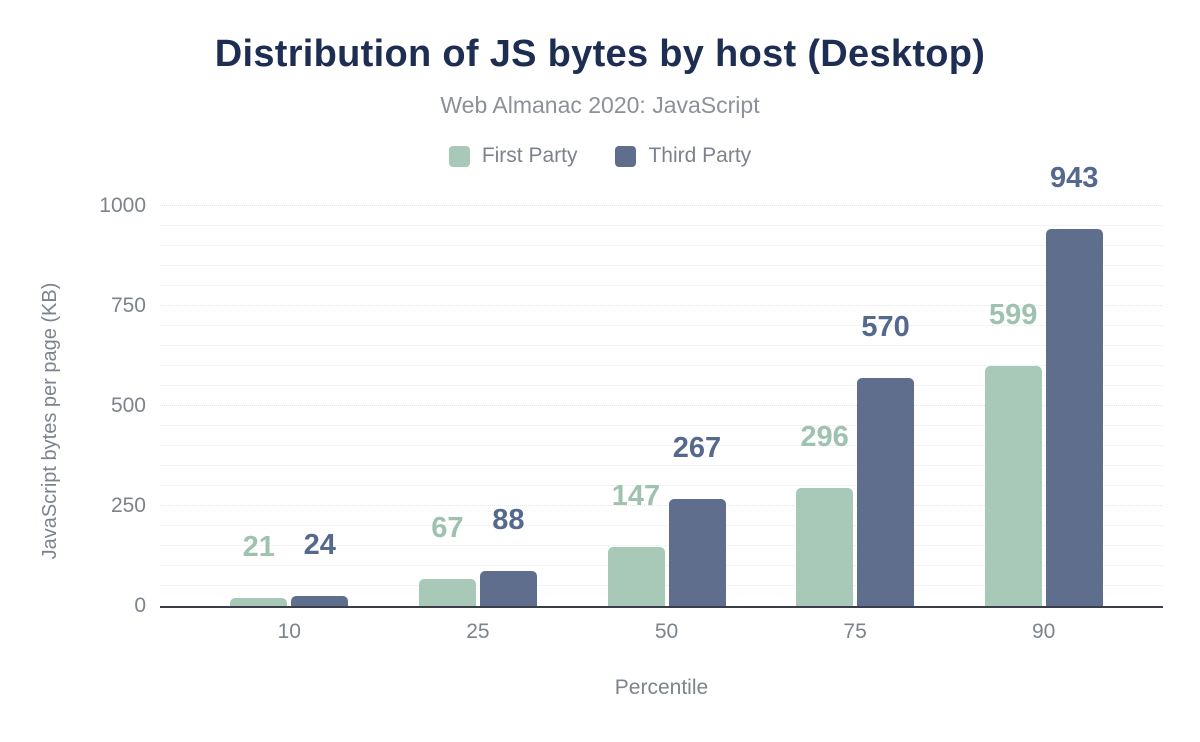  Describe the element at coordinates (128, 405) in the screenshot. I see `y-tick-label-500: 500` at that location.